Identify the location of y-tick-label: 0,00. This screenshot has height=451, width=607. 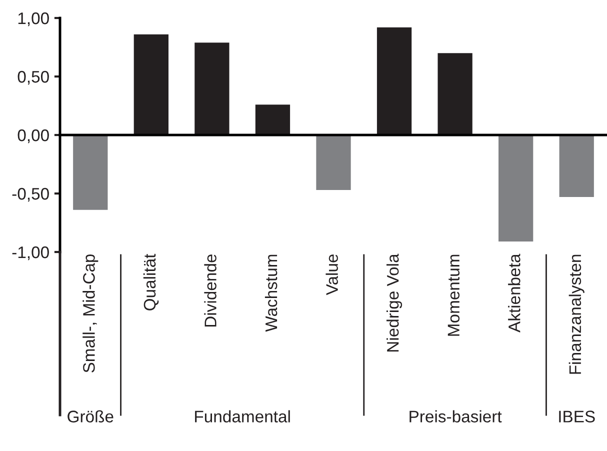
(33, 136).